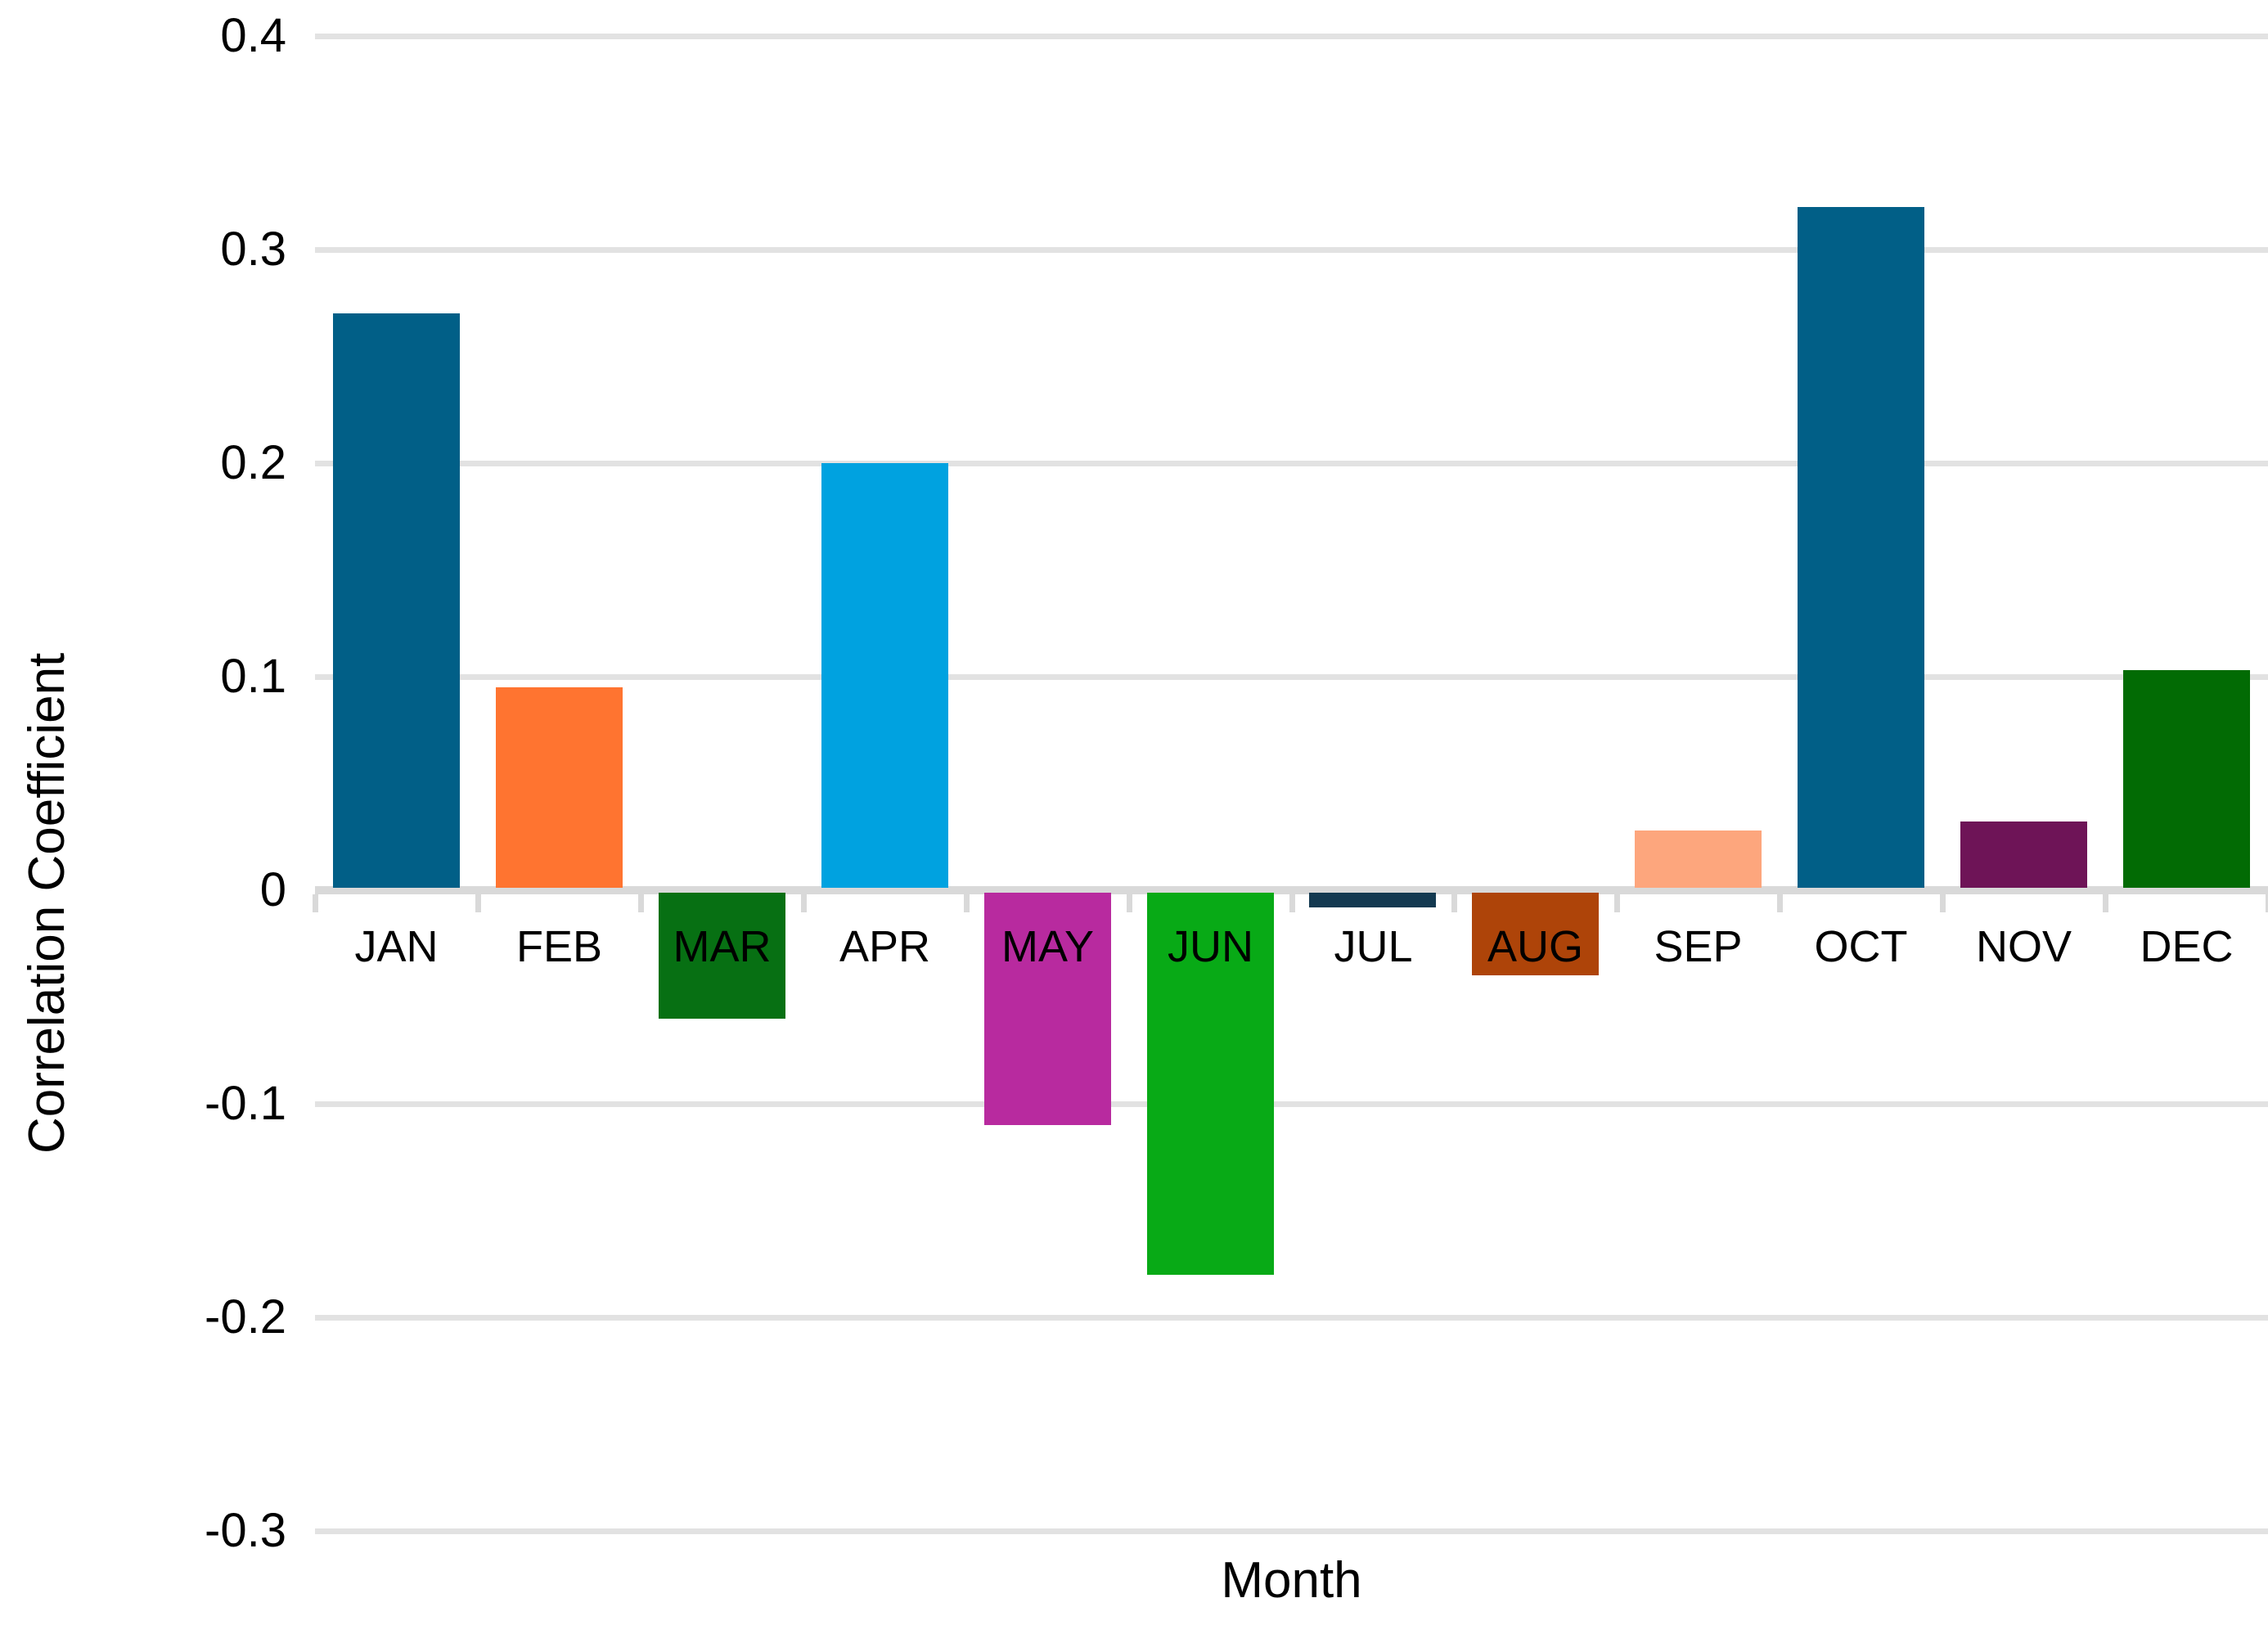 The height and width of the screenshot is (1625, 2268). I want to click on x-axis-line, so click(1292, 890).